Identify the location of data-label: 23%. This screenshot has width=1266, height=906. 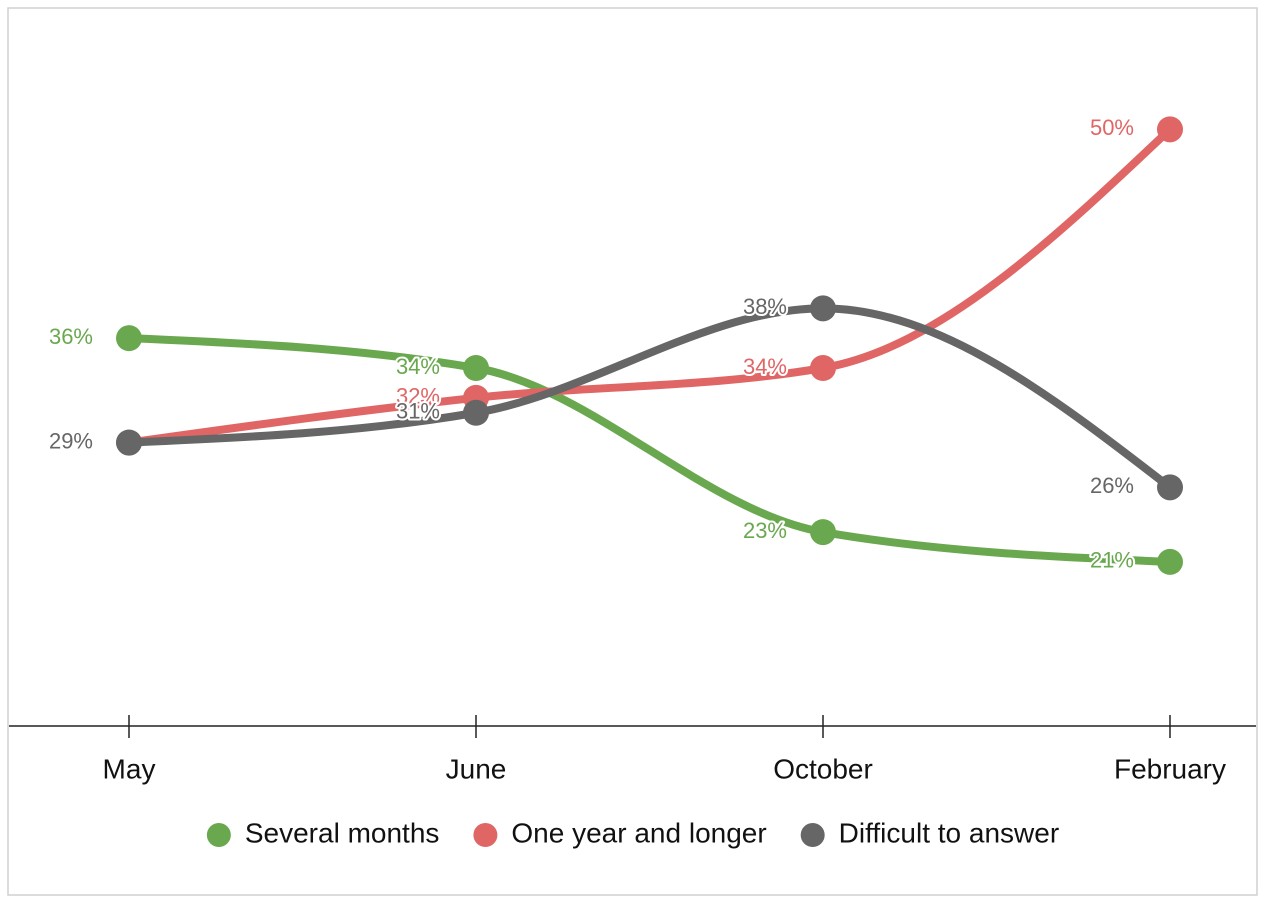
(765, 530).